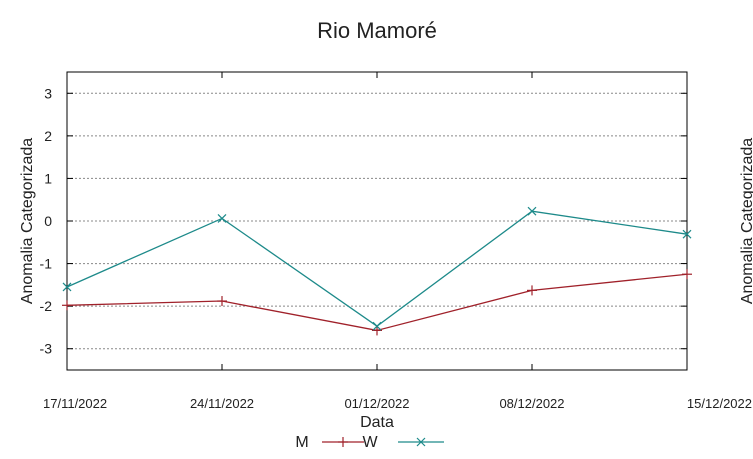  Describe the element at coordinates (377, 30) in the screenshot. I see `chart-title: Rio Mamoré` at that location.